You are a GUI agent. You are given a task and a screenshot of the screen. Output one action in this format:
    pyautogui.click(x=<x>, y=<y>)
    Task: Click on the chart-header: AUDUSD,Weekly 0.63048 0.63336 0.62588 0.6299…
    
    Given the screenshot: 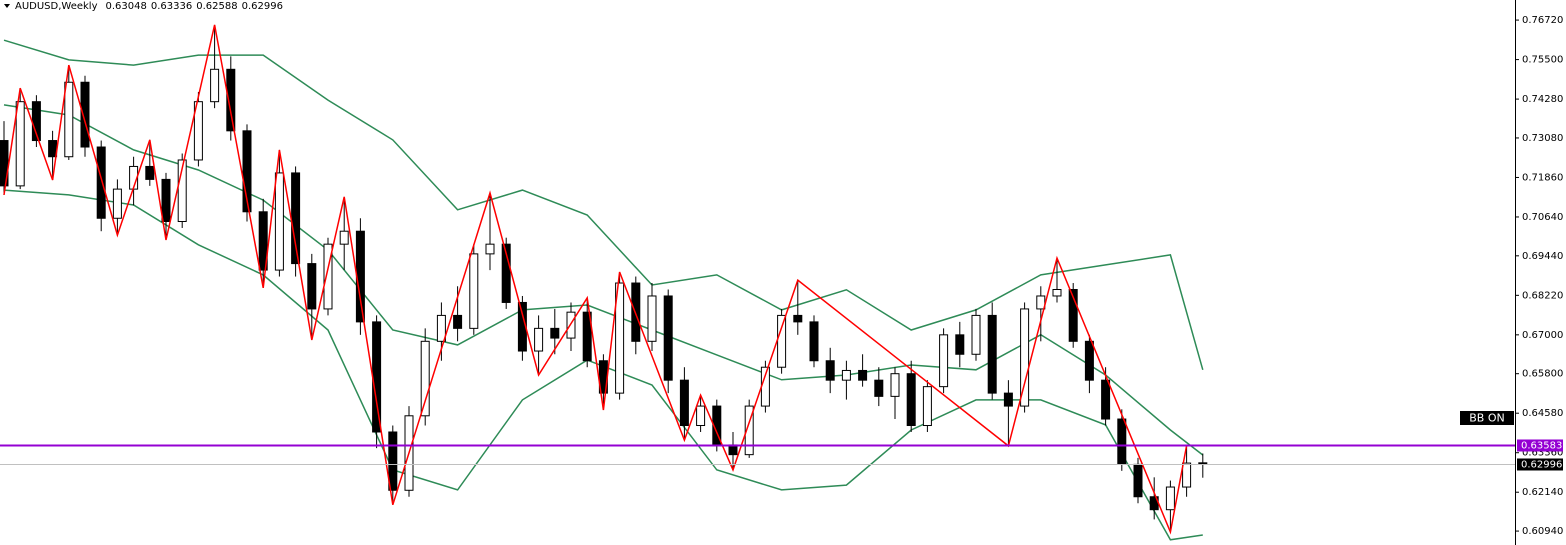 What is the action you would take?
    pyautogui.click(x=149, y=6)
    